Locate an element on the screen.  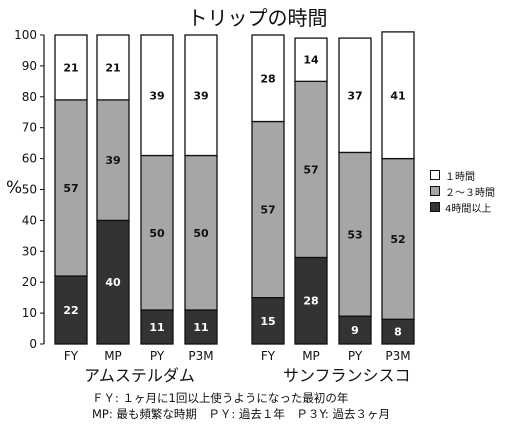
group-label-san-francisco: サンフランシスコ is located at coordinates (347, 375).